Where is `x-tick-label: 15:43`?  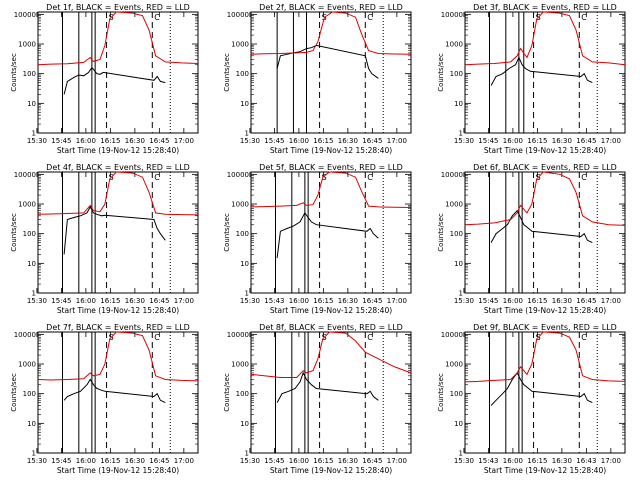 x-tick-label: 15:43 is located at coordinates (274, 301).